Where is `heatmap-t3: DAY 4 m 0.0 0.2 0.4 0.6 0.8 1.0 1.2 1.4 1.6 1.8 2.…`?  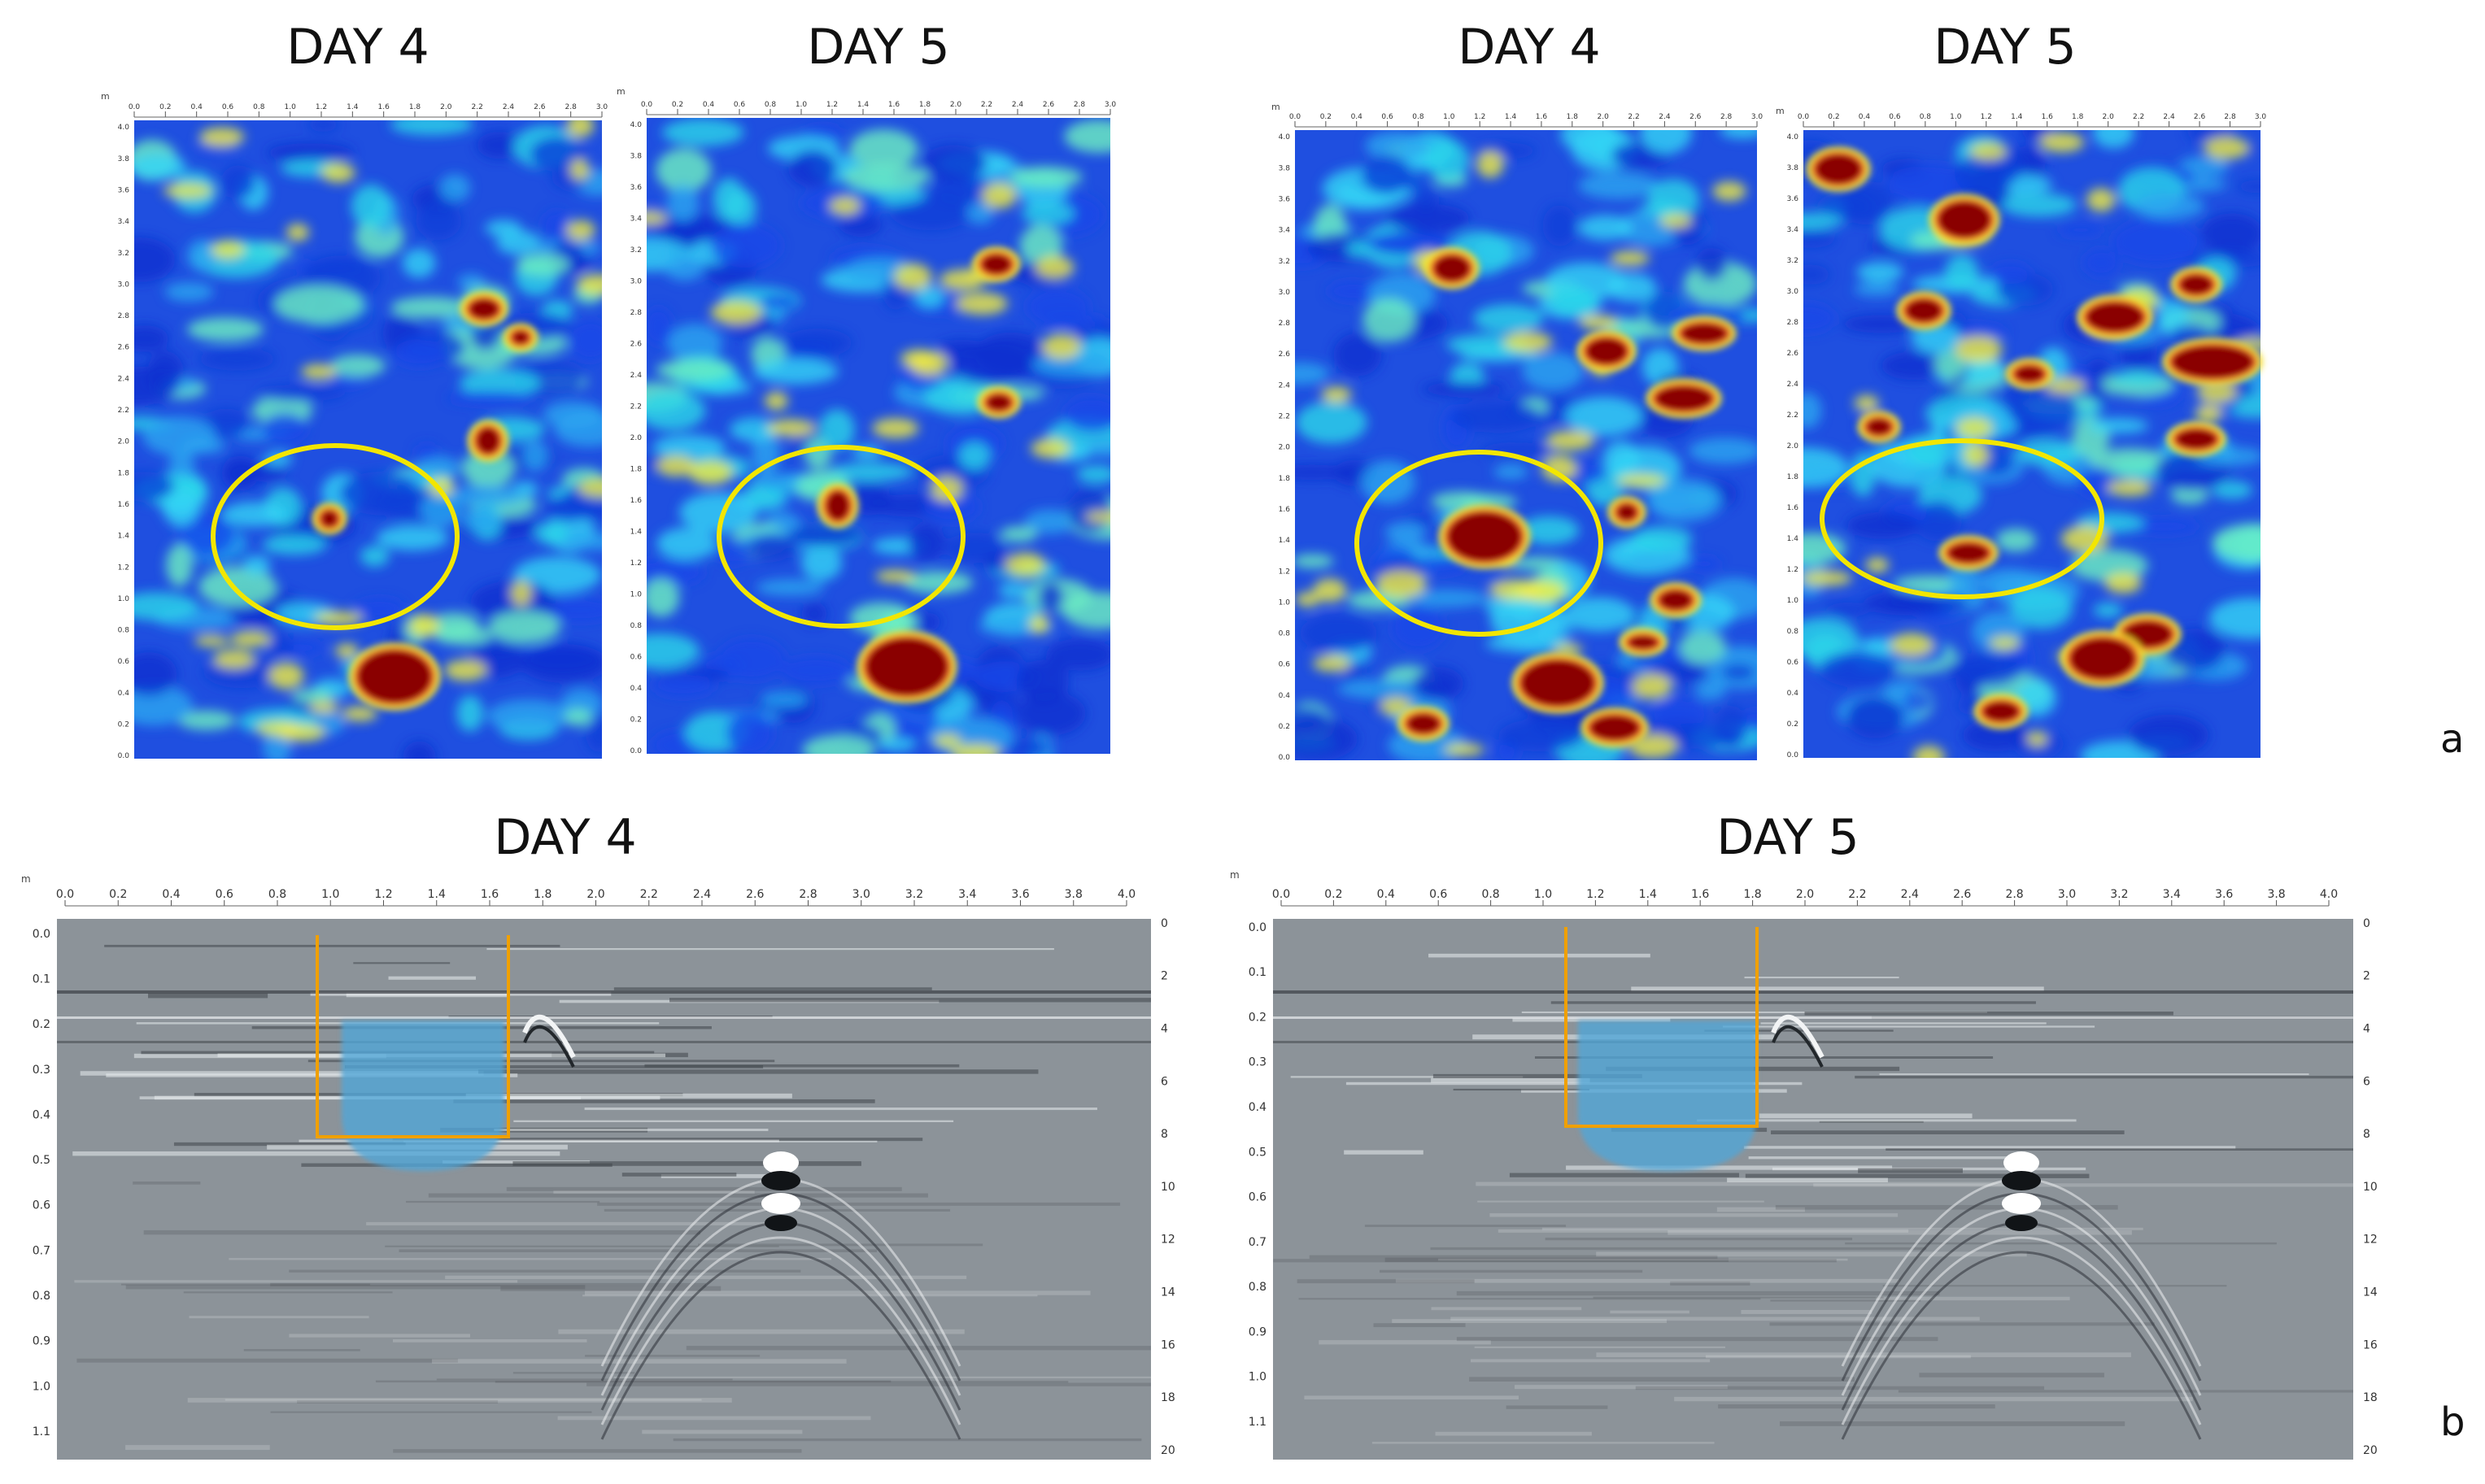
heatmap-t3: DAY 4 m 0.0 0.2 0.4 0.6 0.8 1.0 1.2 1.4 1.6 1.8 2.… is located at coordinates (1517, 390).